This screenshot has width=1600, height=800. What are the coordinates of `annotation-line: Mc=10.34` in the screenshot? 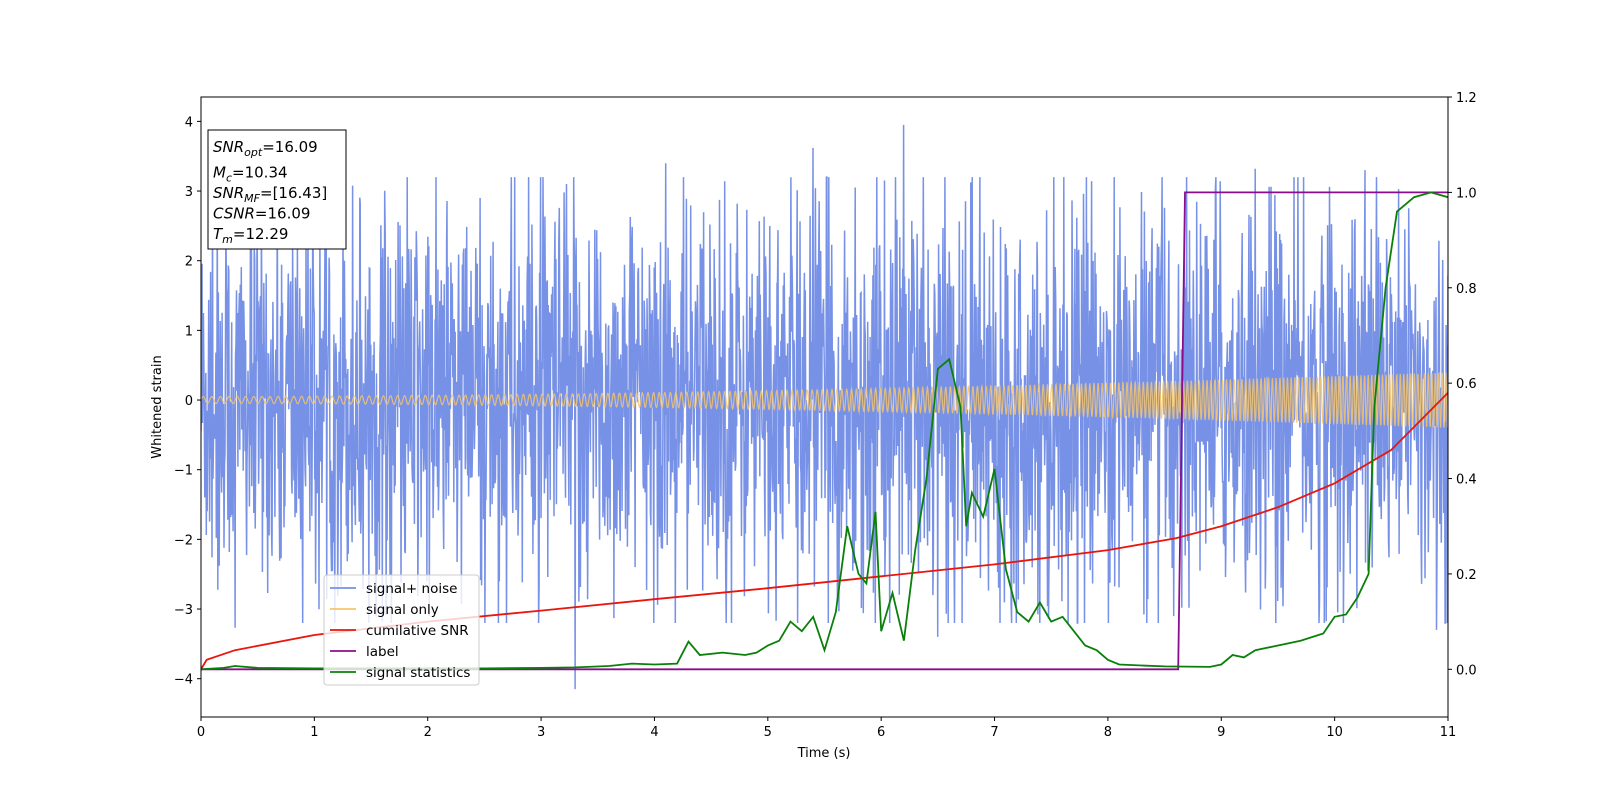 It's located at (250, 174).